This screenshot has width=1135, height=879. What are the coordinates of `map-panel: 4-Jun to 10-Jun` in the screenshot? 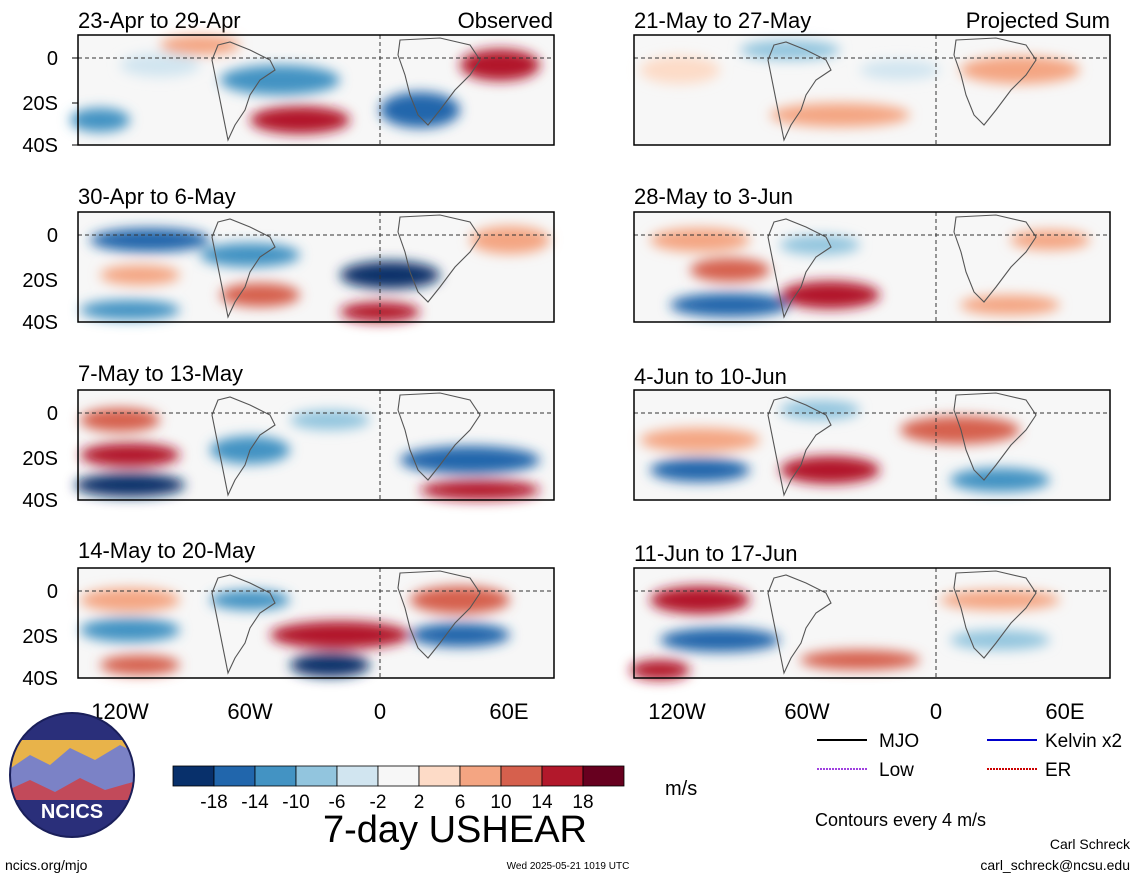 It's located at (872, 432).